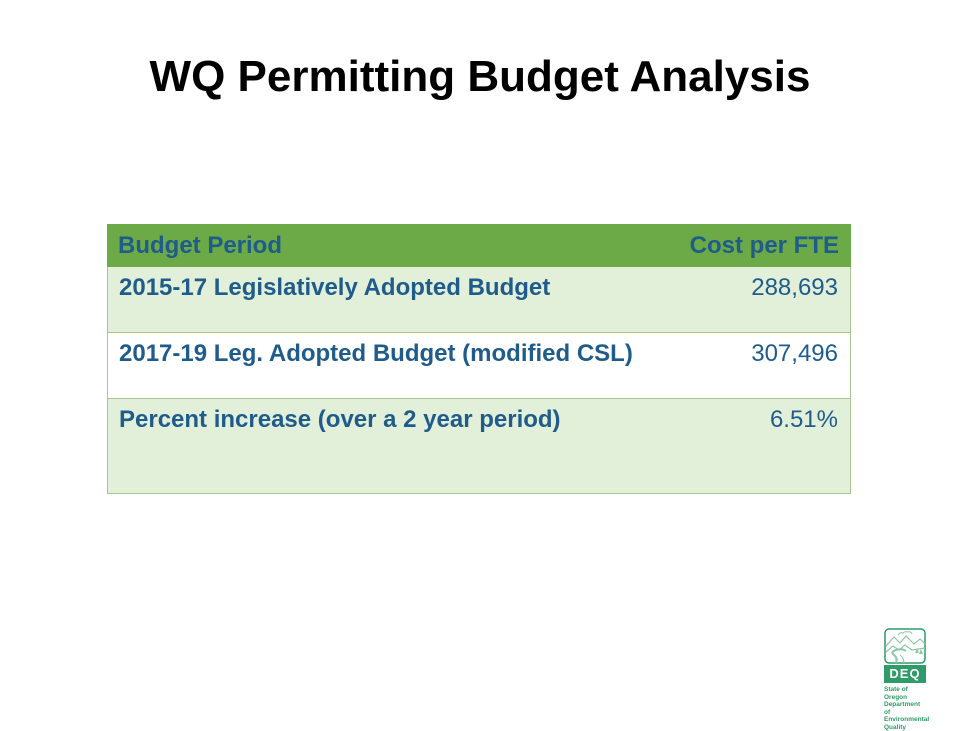 The width and height of the screenshot is (960, 731). I want to click on deq-caption-line: Quality, so click(905, 727).